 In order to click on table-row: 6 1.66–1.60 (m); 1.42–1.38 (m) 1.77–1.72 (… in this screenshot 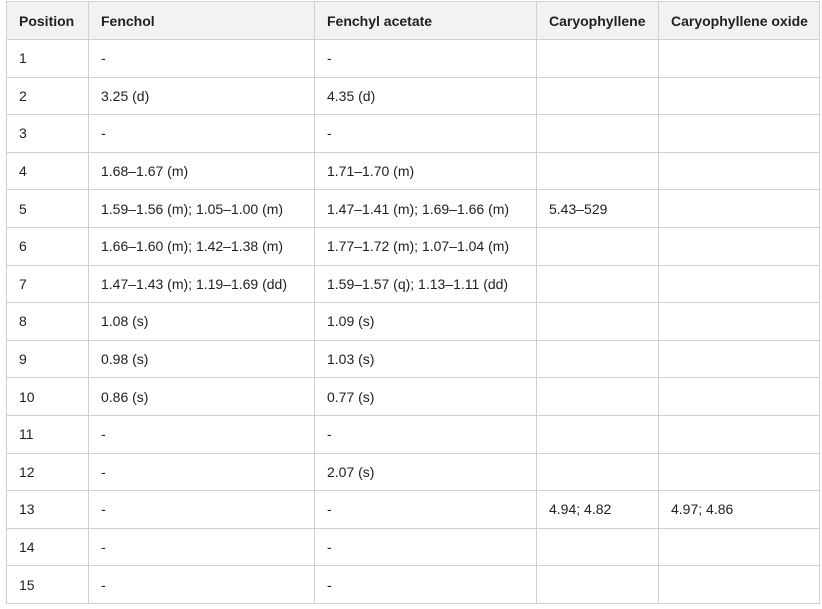, I will do `click(413, 246)`.